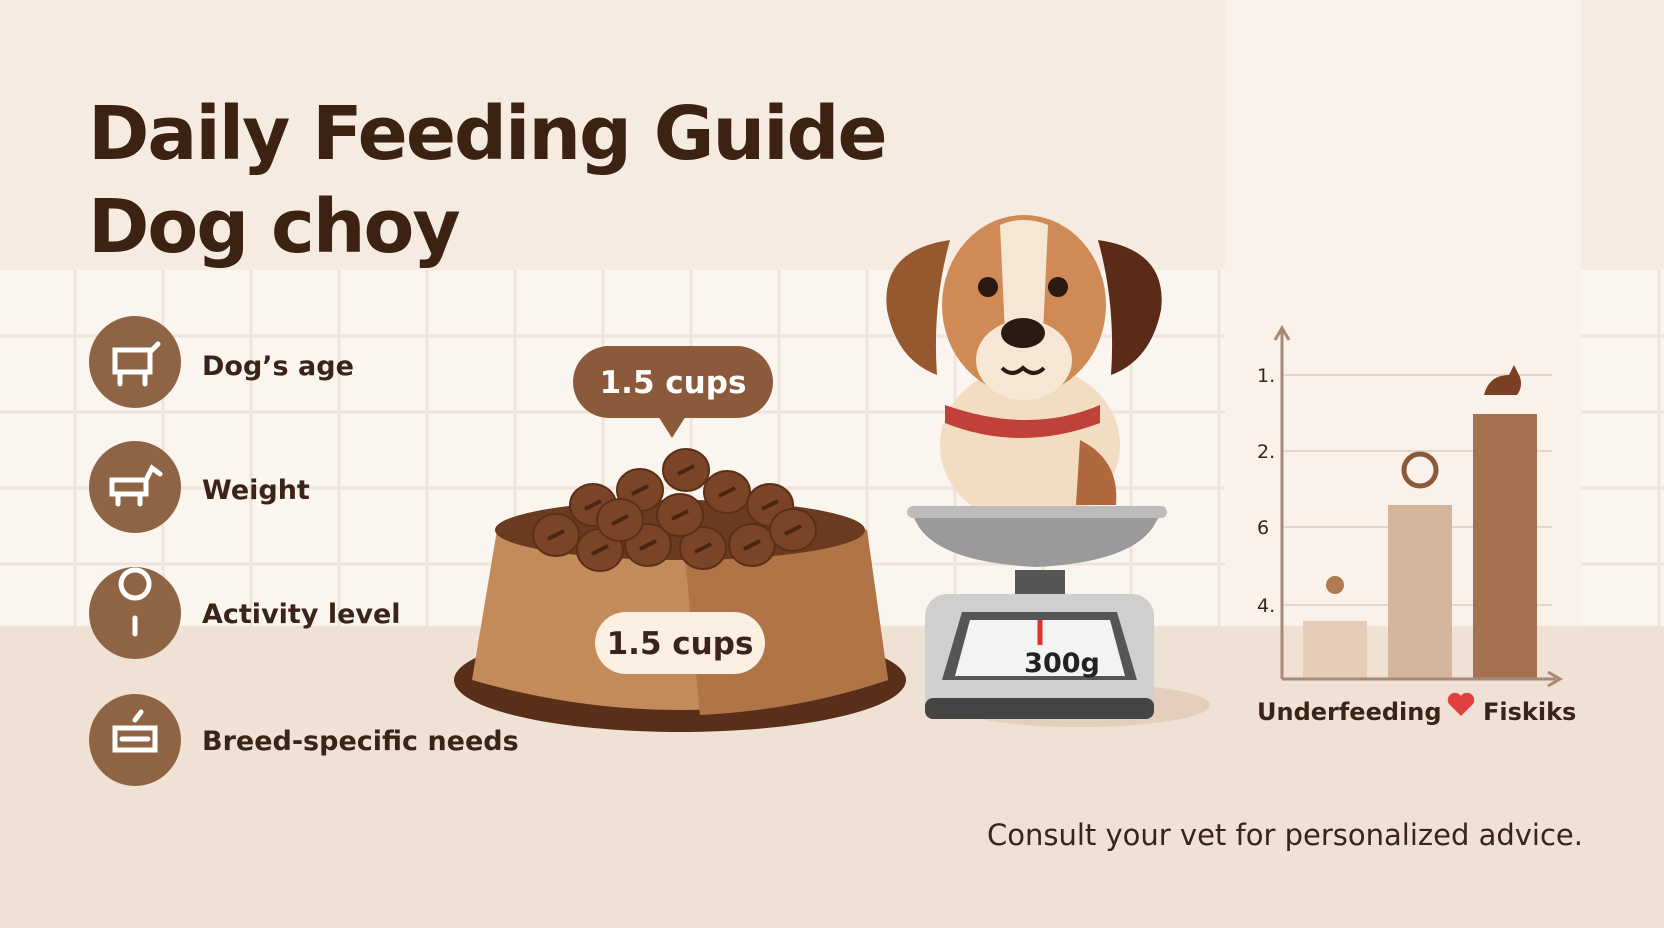 The image size is (1664, 928). I want to click on dog-collar, so click(1022, 421).